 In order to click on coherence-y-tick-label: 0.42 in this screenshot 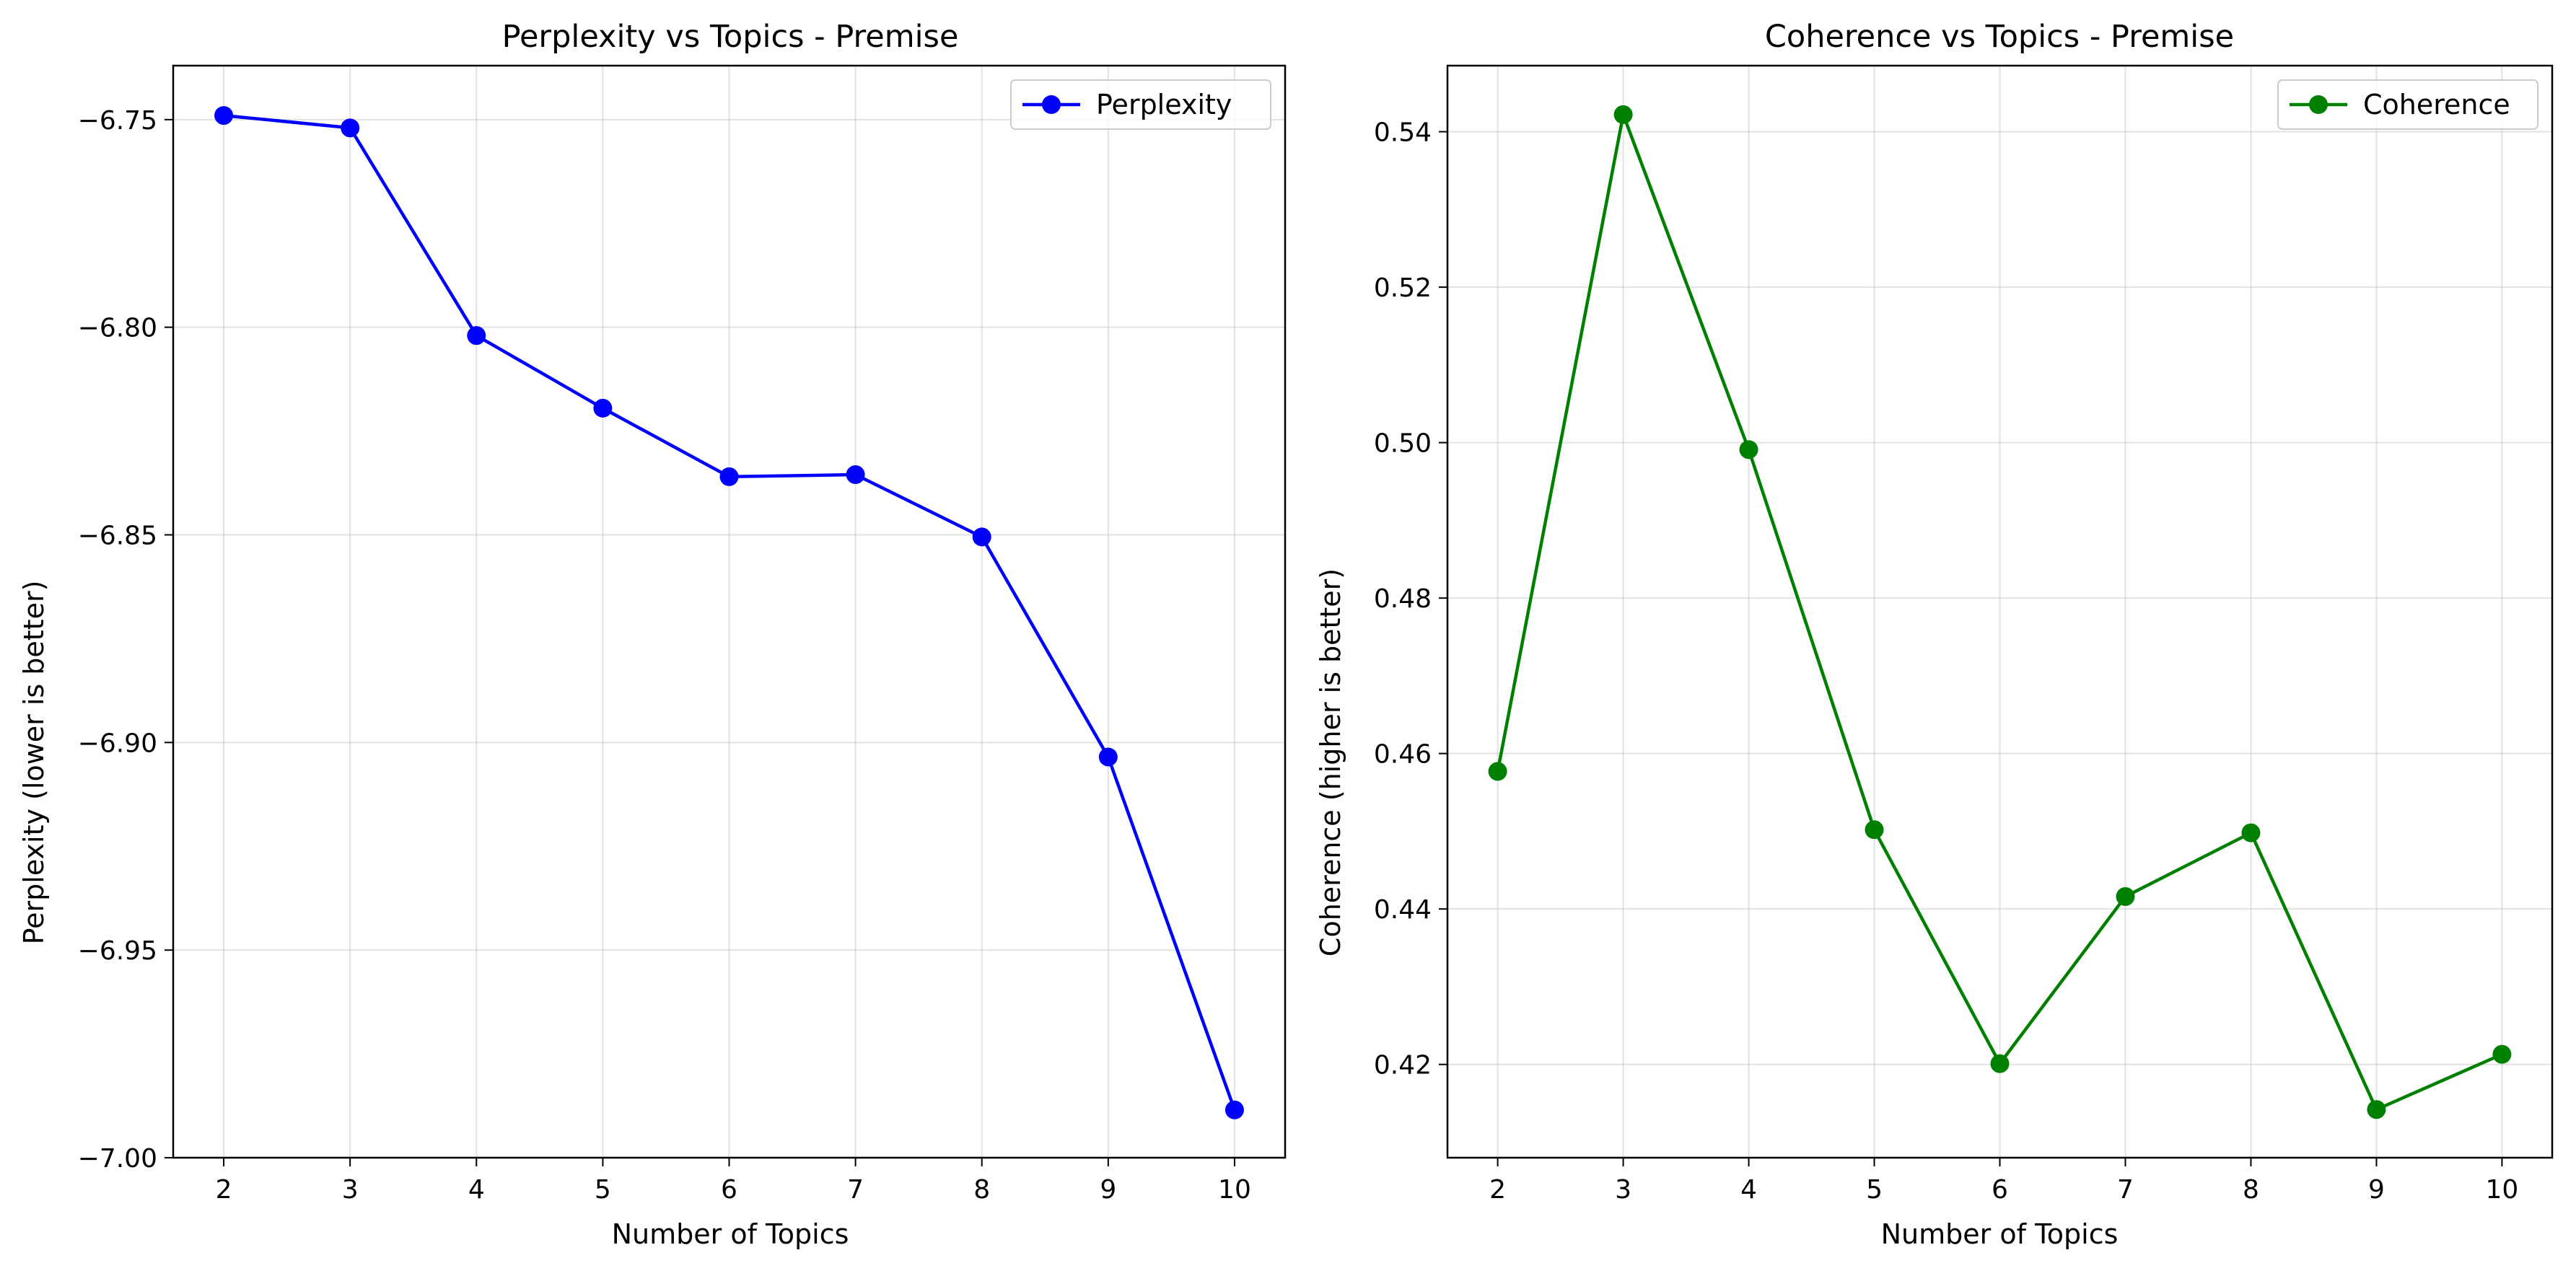, I will do `click(1403, 1066)`.